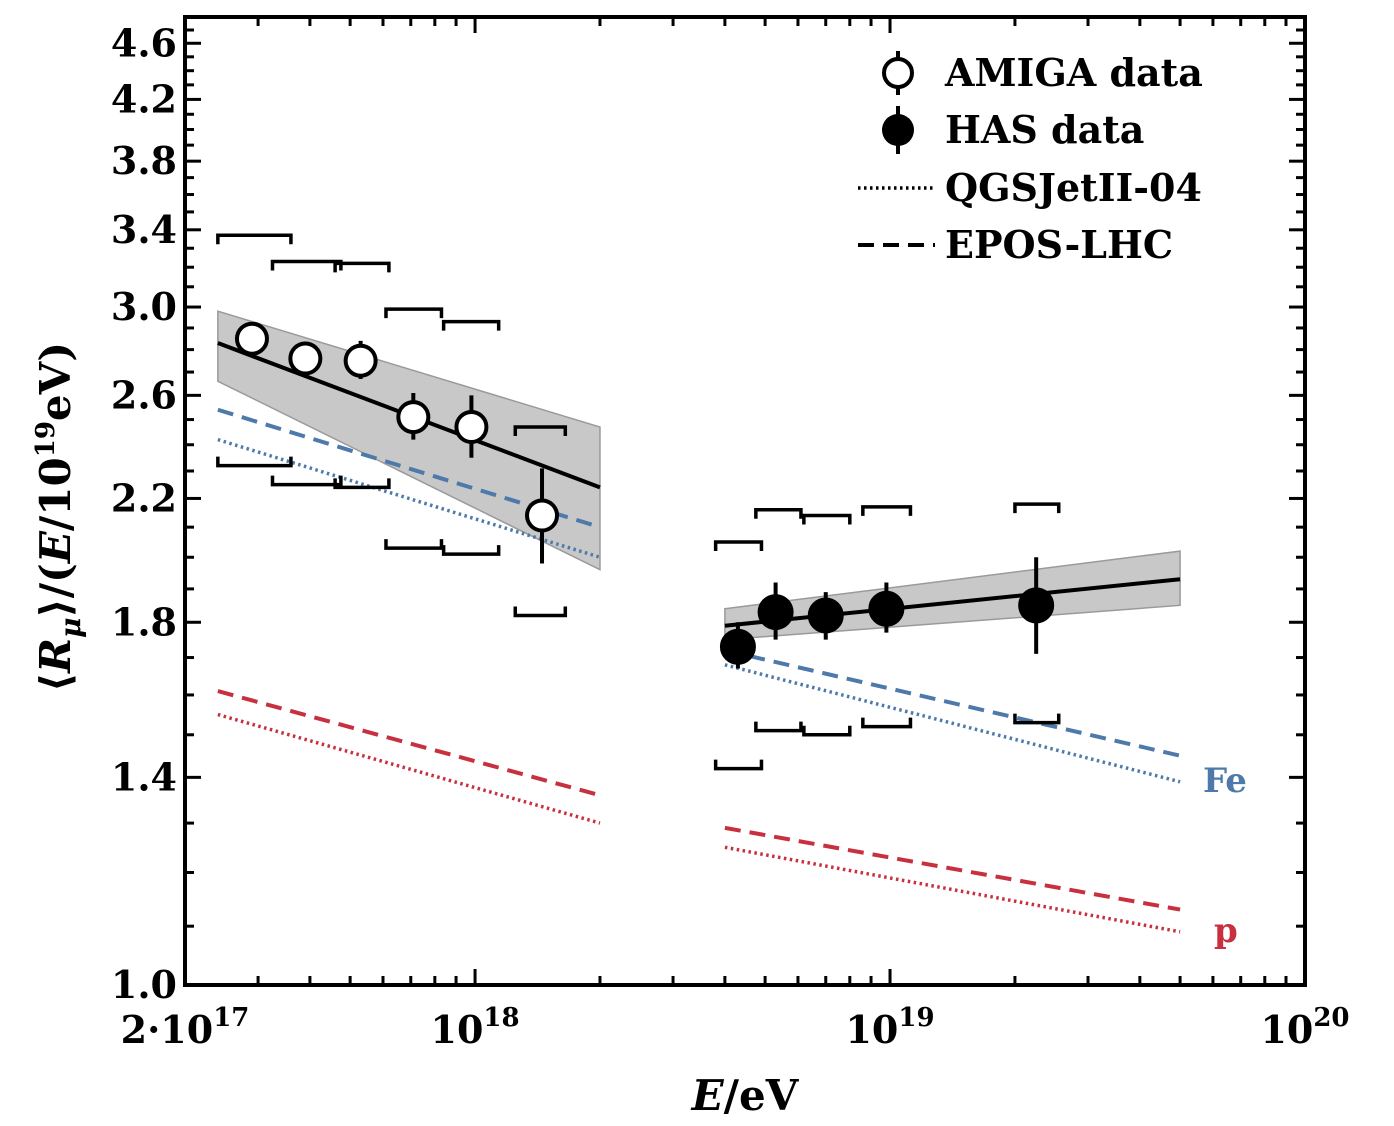 Image resolution: width=1394 pixels, height=1126 pixels. I want to click on y-tick-label: 1.0, so click(144, 984).